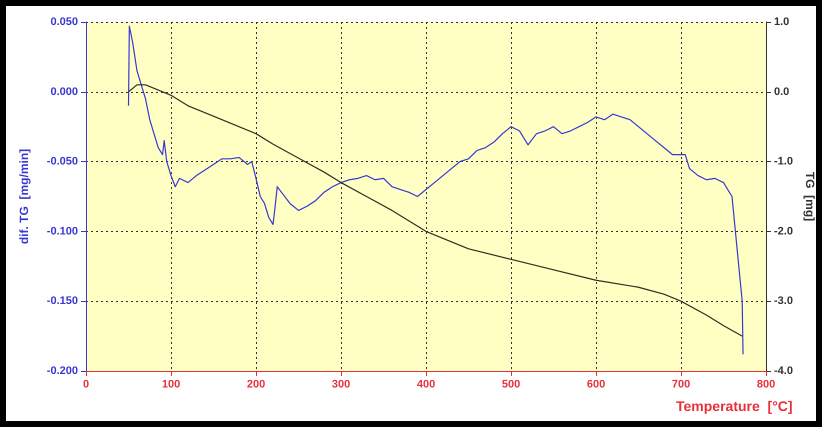 Image resolution: width=822 pixels, height=427 pixels. I want to click on y-tick-label: 0.000, so click(64, 92).